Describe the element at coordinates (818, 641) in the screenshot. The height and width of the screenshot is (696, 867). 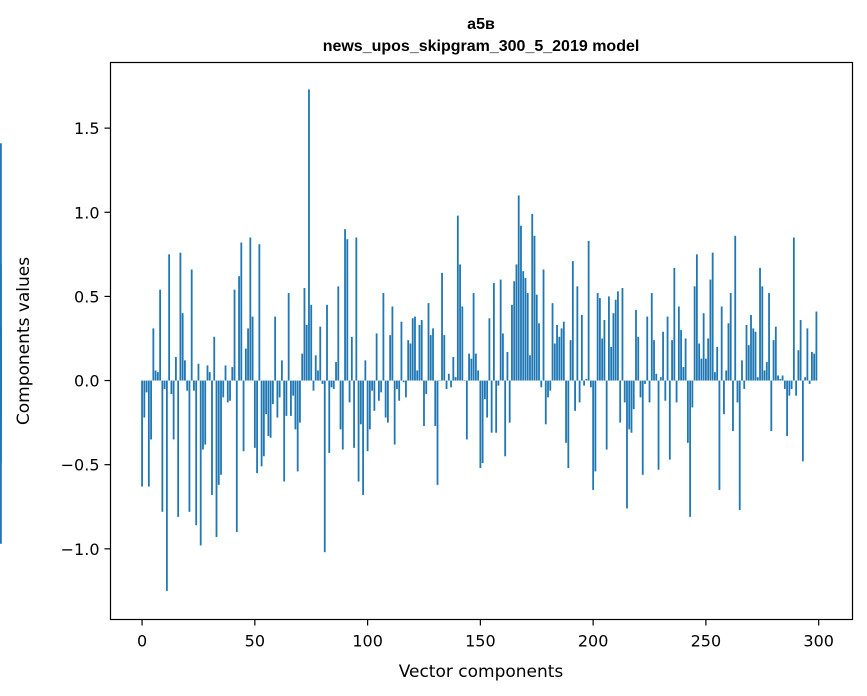
I see `x-tick-label: 300` at that location.